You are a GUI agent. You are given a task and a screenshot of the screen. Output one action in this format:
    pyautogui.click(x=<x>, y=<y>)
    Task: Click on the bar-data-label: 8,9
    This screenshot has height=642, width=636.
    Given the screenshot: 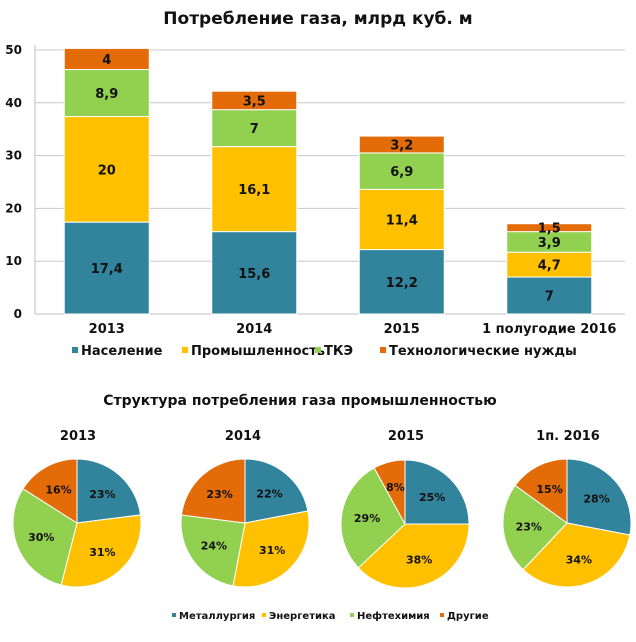 What is the action you would take?
    pyautogui.click(x=106, y=94)
    